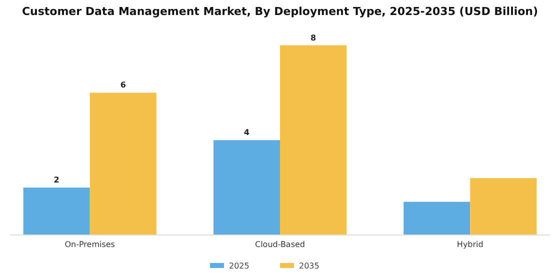 The height and width of the screenshot is (280, 560). Describe the element at coordinates (57, 180) in the screenshot. I see `data-label: 2` at that location.